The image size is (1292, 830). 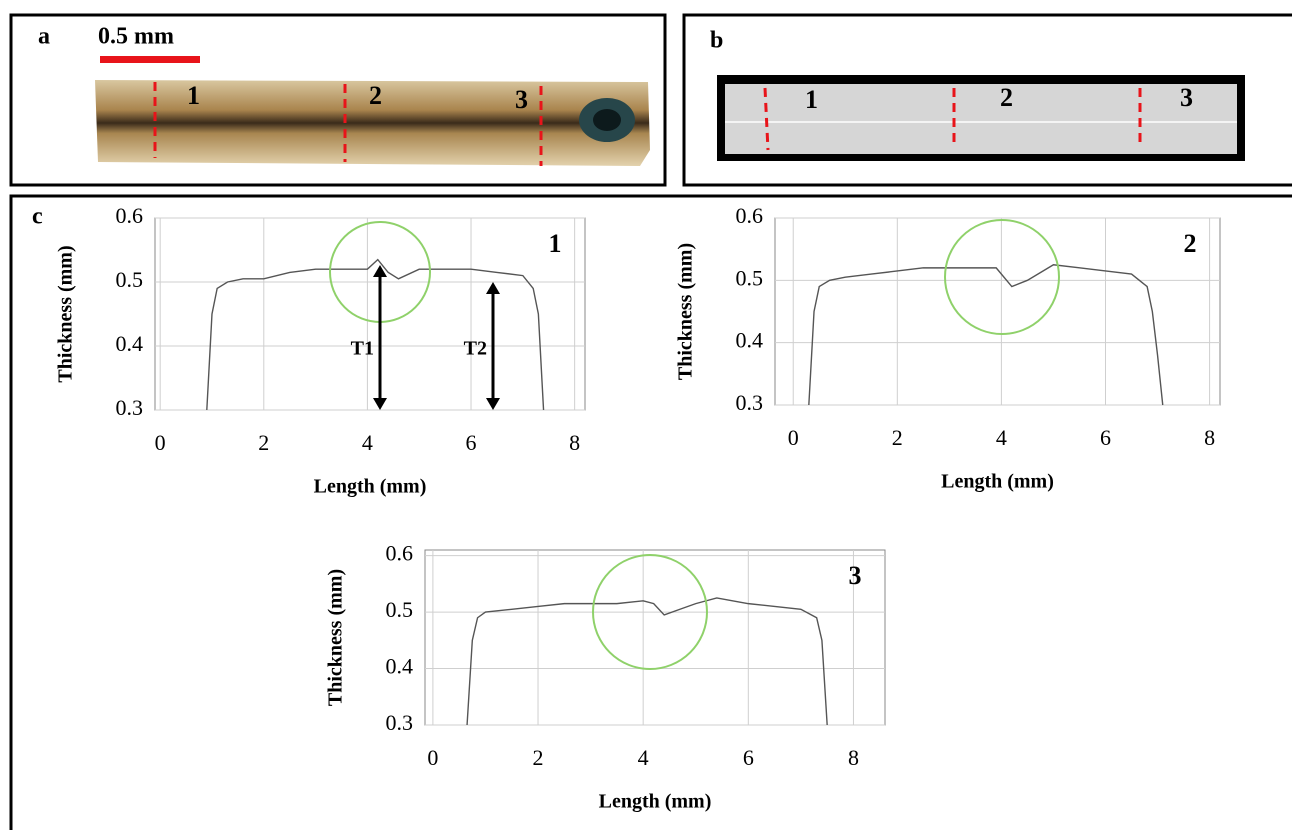 I want to click on xray-photo, so click(x=981, y=119).